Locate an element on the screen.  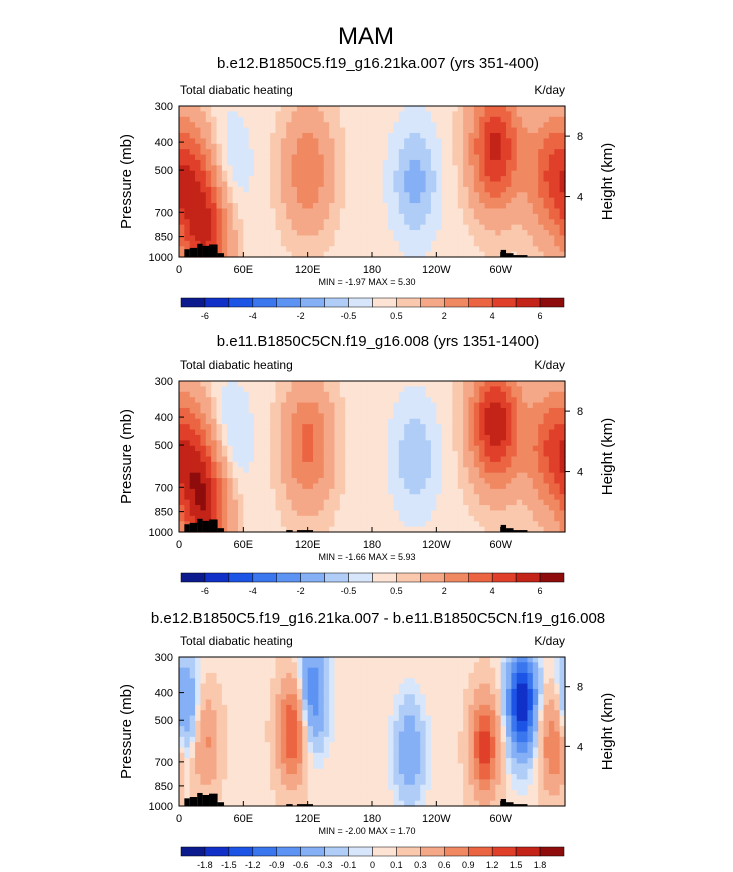
terrain-block is located at coordinates (520, 531).